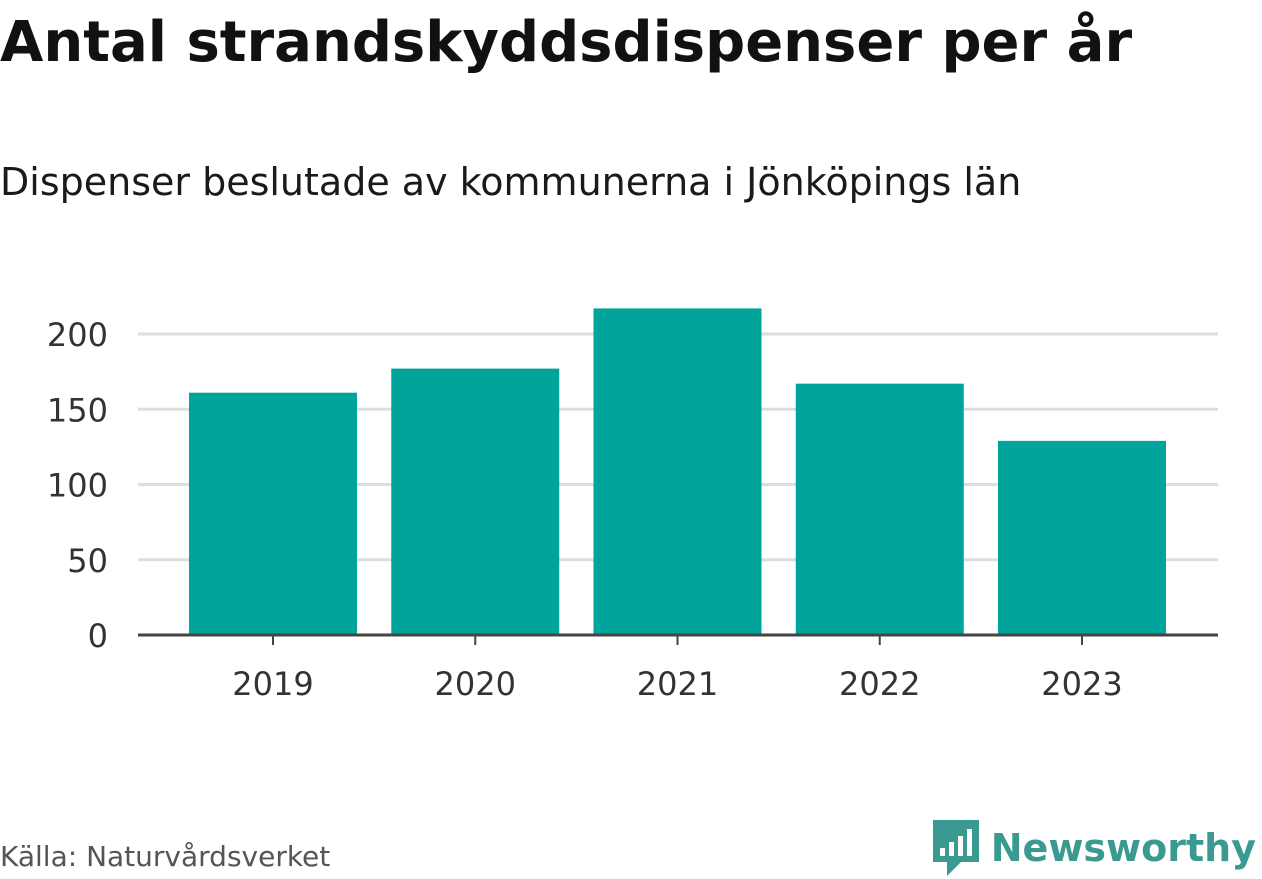  Describe the element at coordinates (955, 848) in the screenshot. I see `newsworthy-logo-icon` at that location.